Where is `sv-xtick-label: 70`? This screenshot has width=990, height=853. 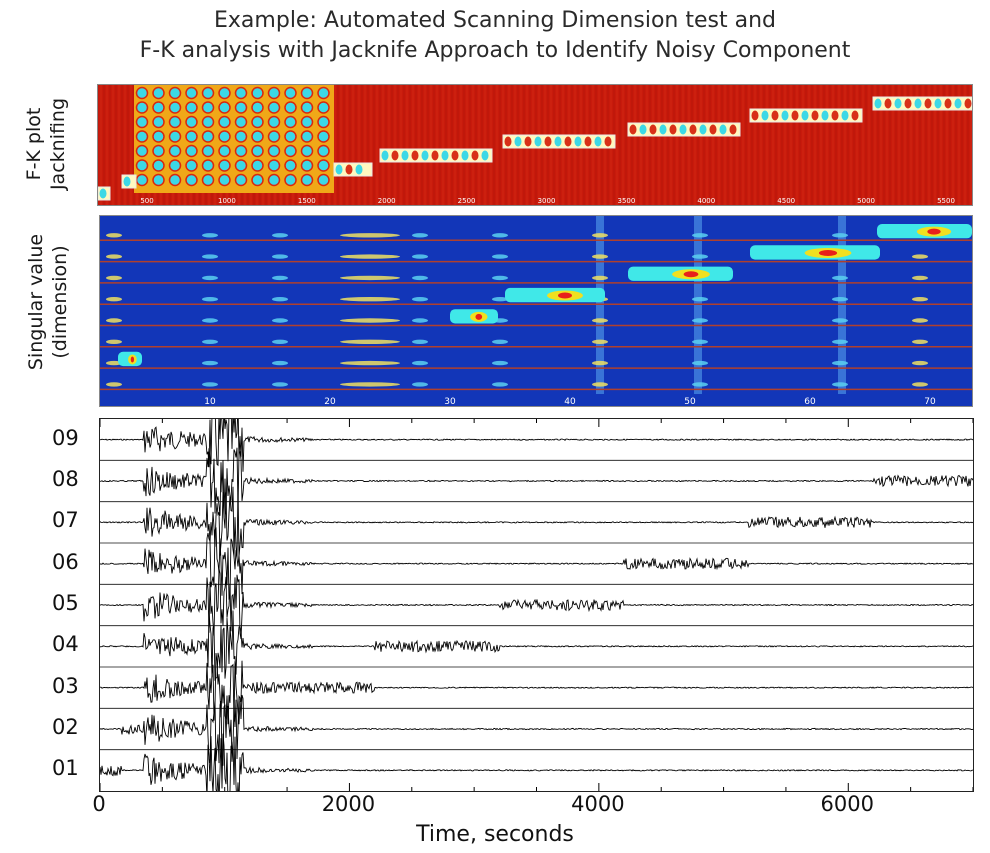
sv-xtick-label: 70 is located at coordinates (930, 401).